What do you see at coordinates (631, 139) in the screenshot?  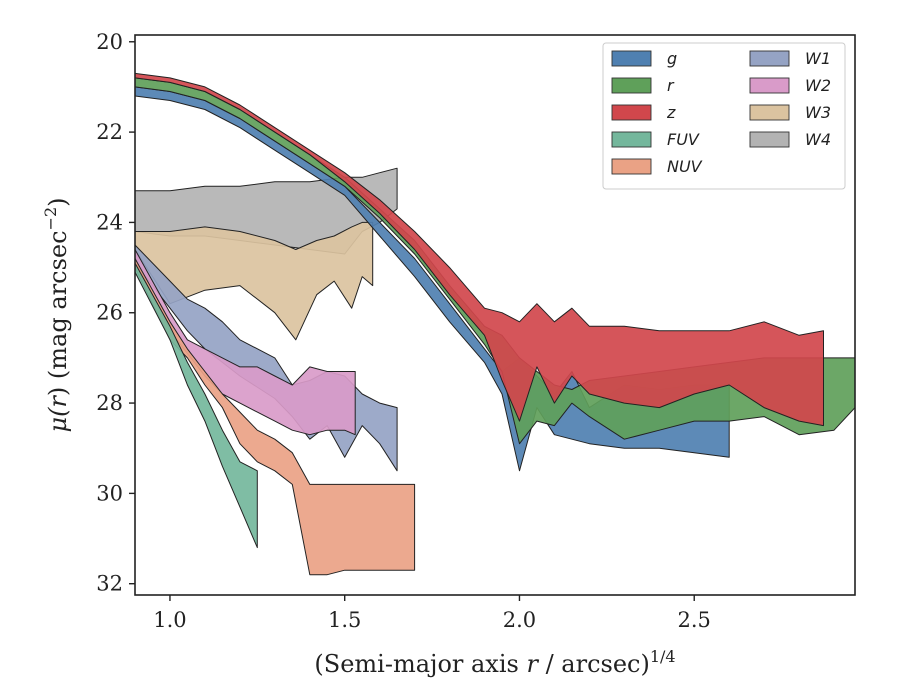 I see `legend-swatch-FUV` at bounding box center [631, 139].